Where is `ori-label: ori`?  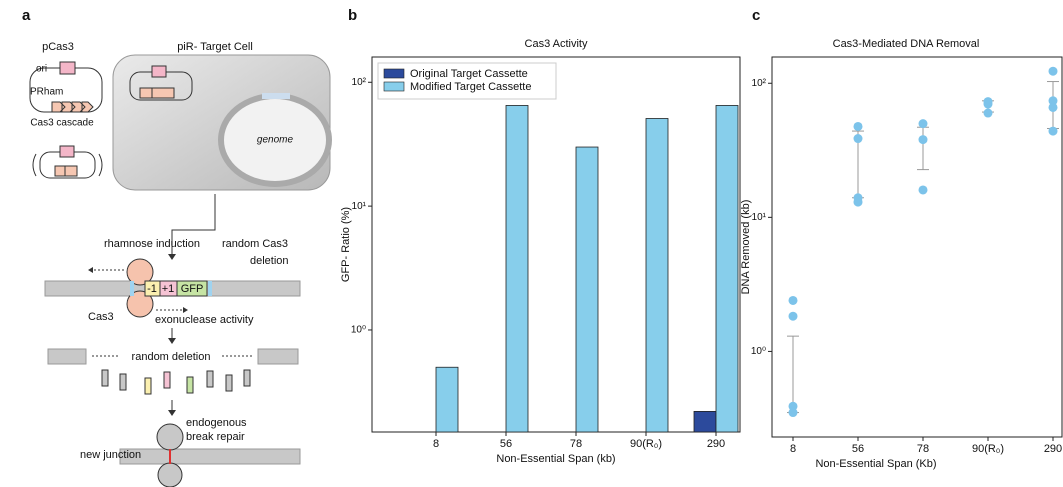
ori-label: ori is located at coordinates (41, 69).